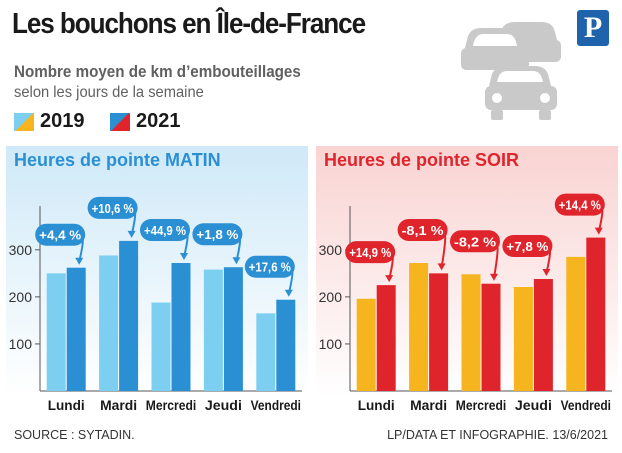 This screenshot has height=453, width=622. I want to click on morning-y-tick-label: 300, so click(21, 250).